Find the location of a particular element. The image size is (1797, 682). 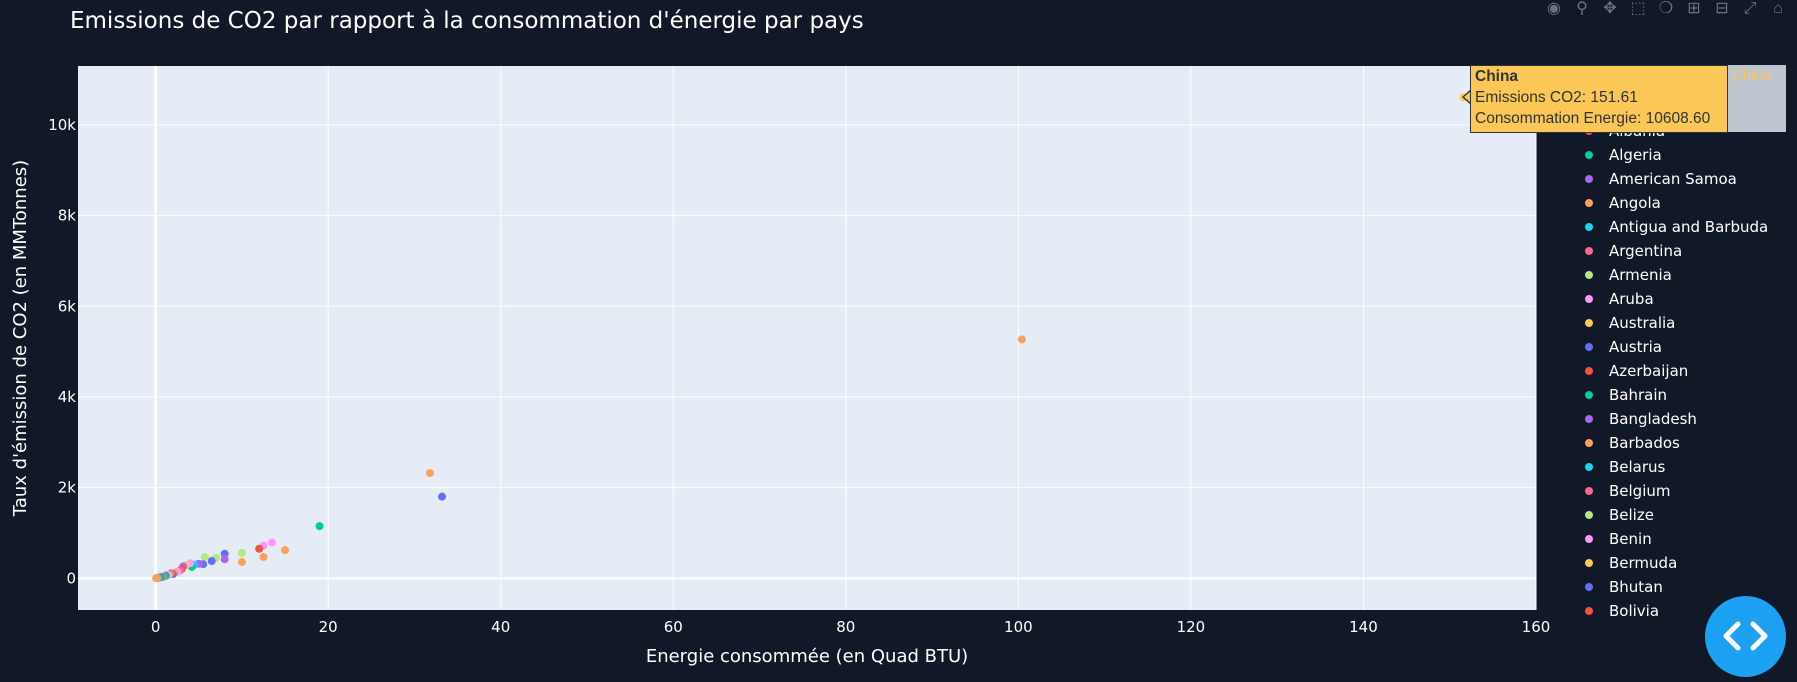

legend-item: Aruba is located at coordinates (1617, 299).